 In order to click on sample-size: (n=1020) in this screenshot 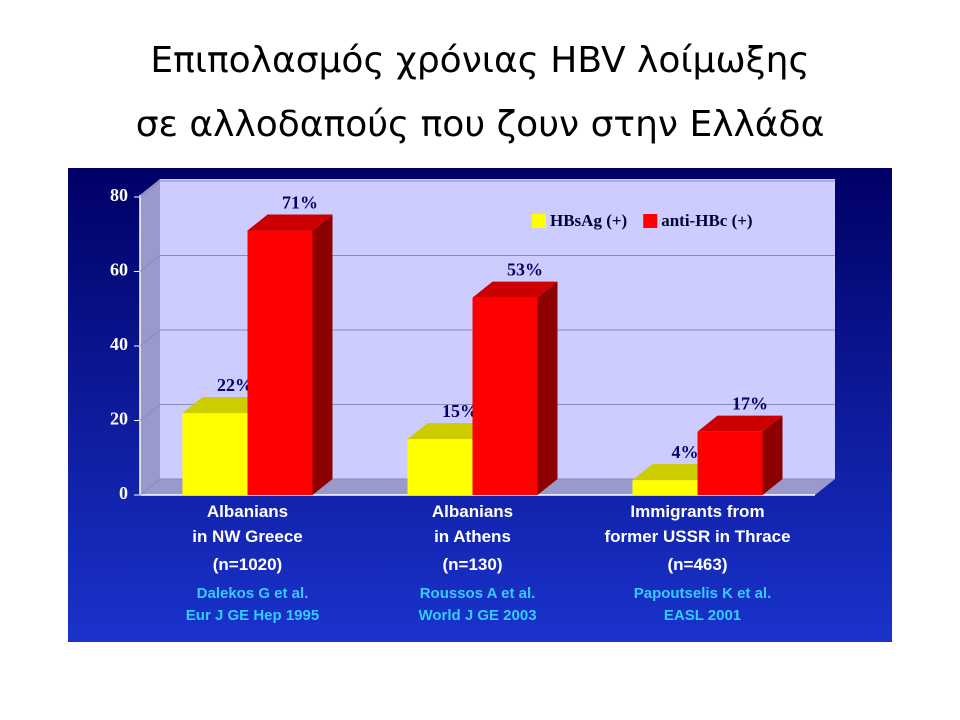, I will do `click(247, 564)`.